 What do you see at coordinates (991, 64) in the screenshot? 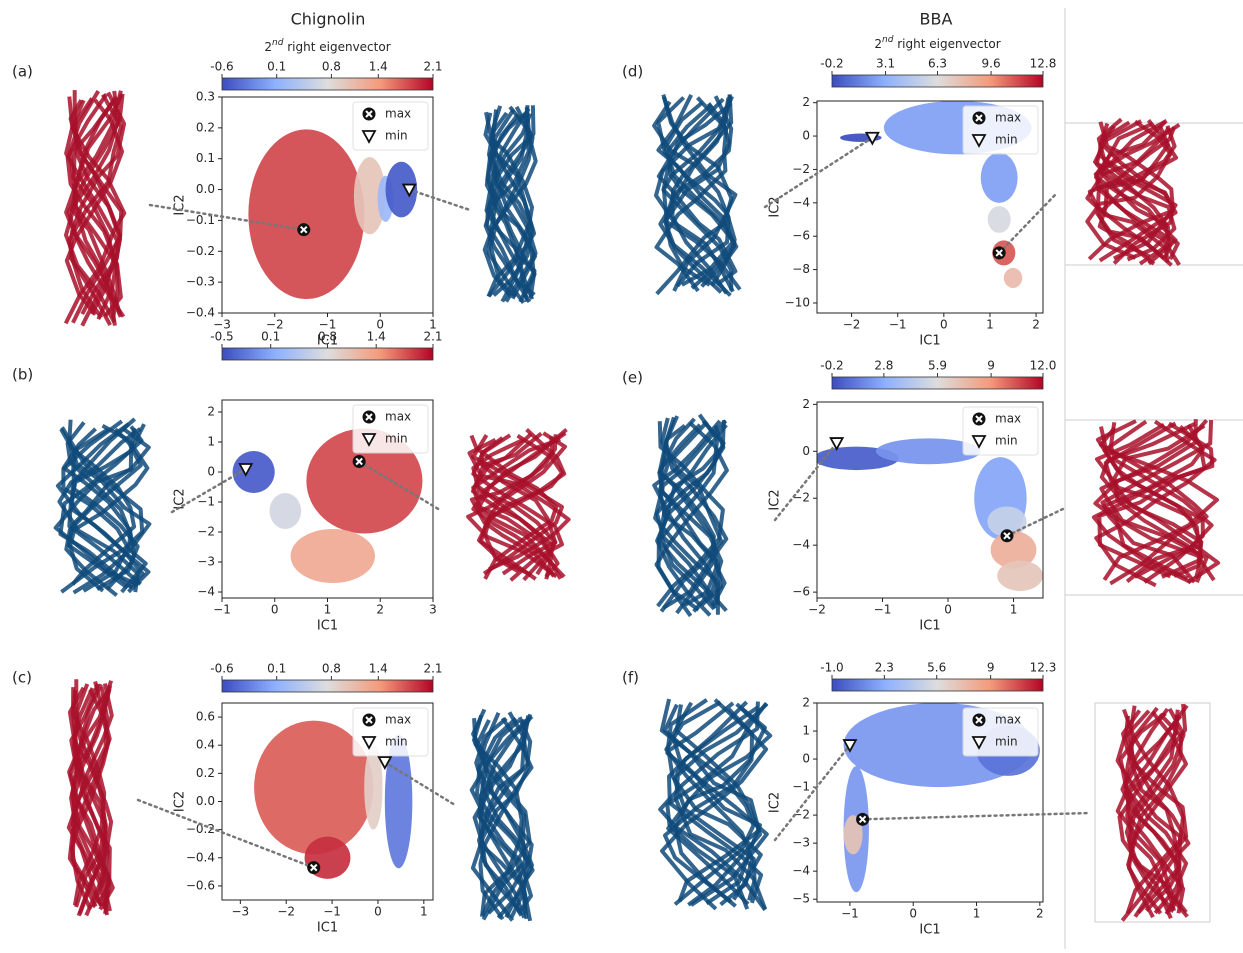
I see `colorbar-tick-label: 9.6` at bounding box center [991, 64].